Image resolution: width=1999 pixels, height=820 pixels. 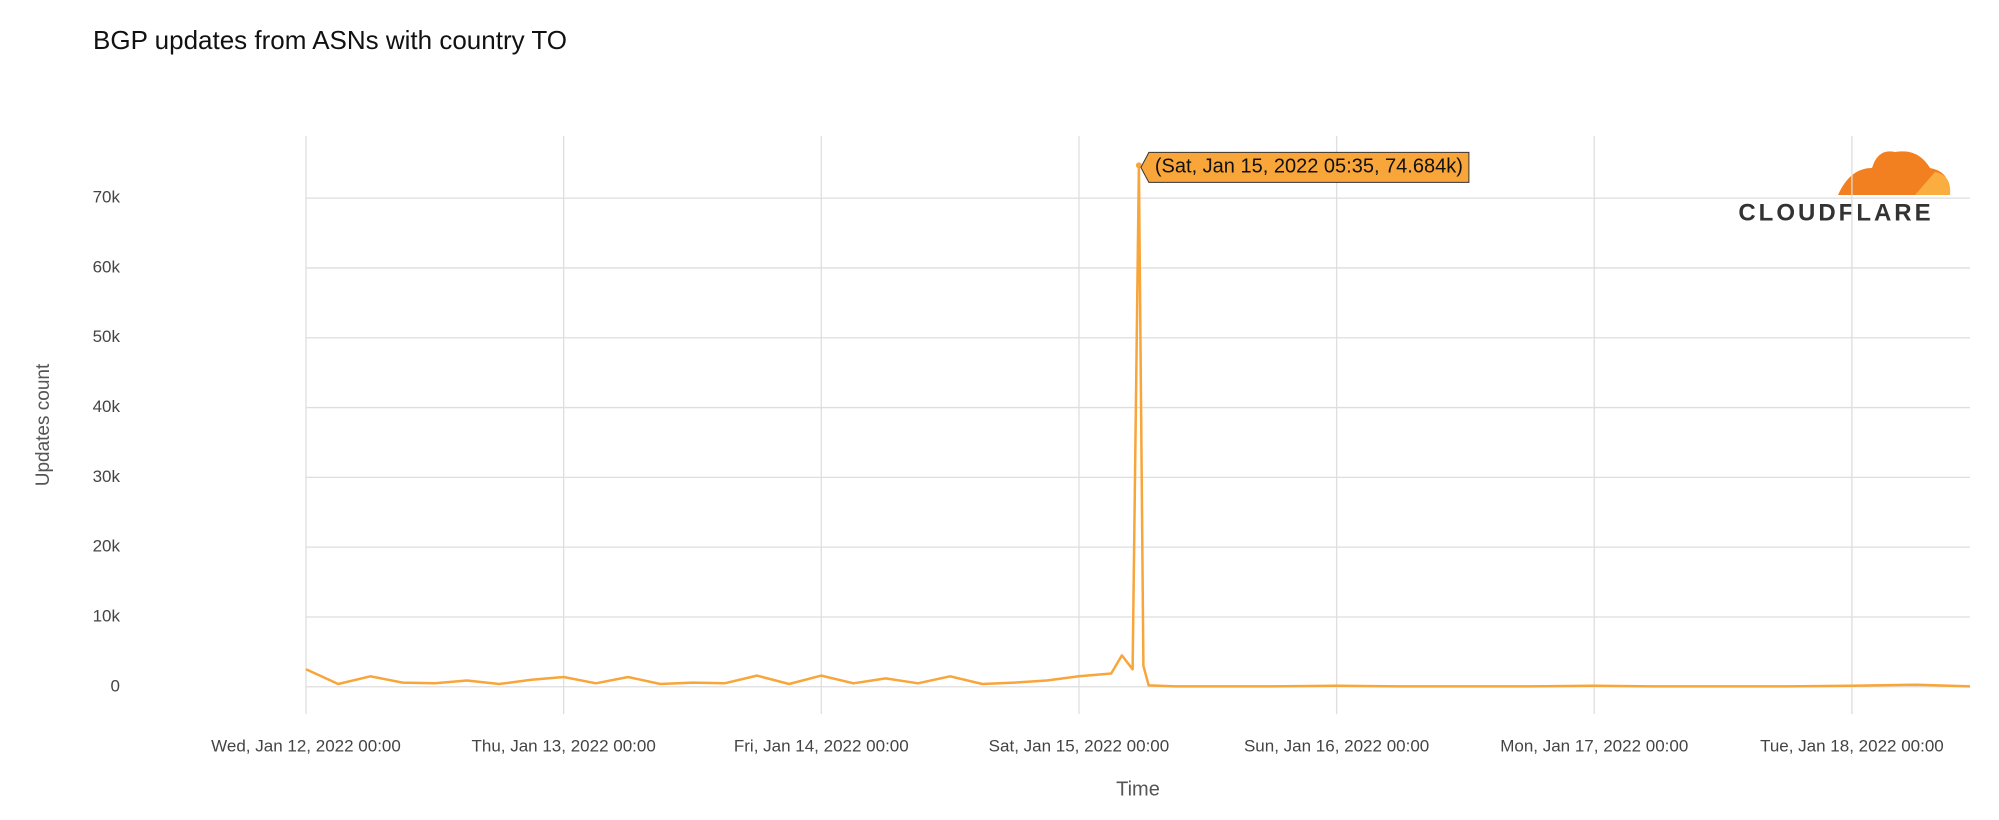 What do you see at coordinates (107, 197) in the screenshot?
I see `y-tick-label: 70k` at bounding box center [107, 197].